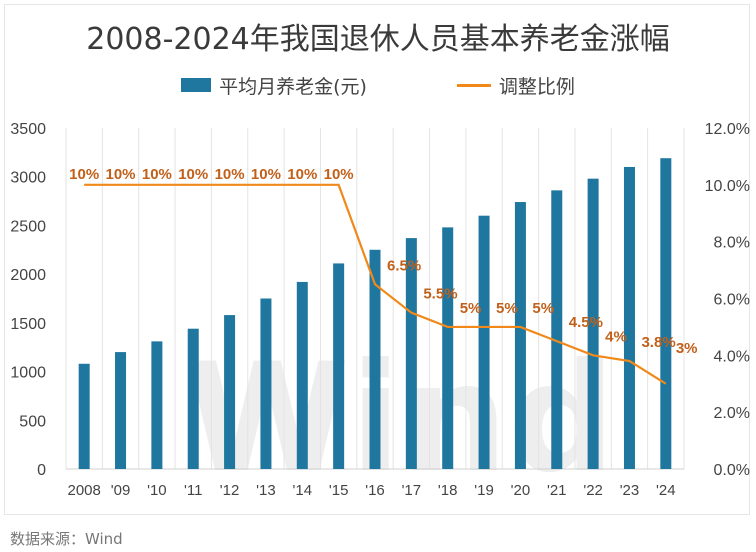 This screenshot has width=756, height=552. I want to click on y-right-tick-label: 2.0%, so click(732, 413).